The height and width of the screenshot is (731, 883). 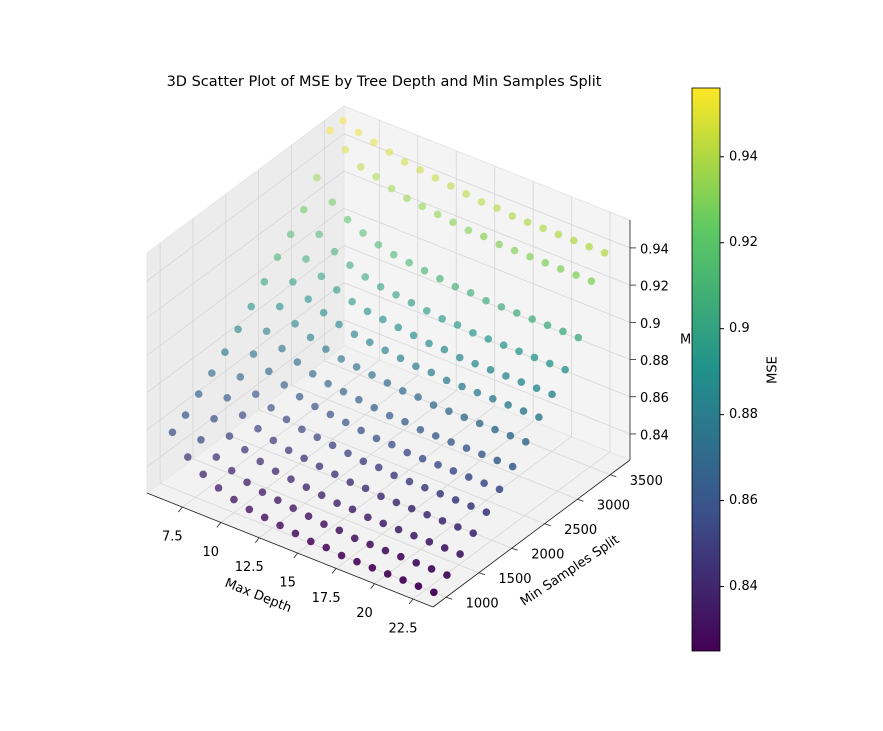 What do you see at coordinates (650, 324) in the screenshot?
I see `z-tick-label: 0.9` at bounding box center [650, 324].